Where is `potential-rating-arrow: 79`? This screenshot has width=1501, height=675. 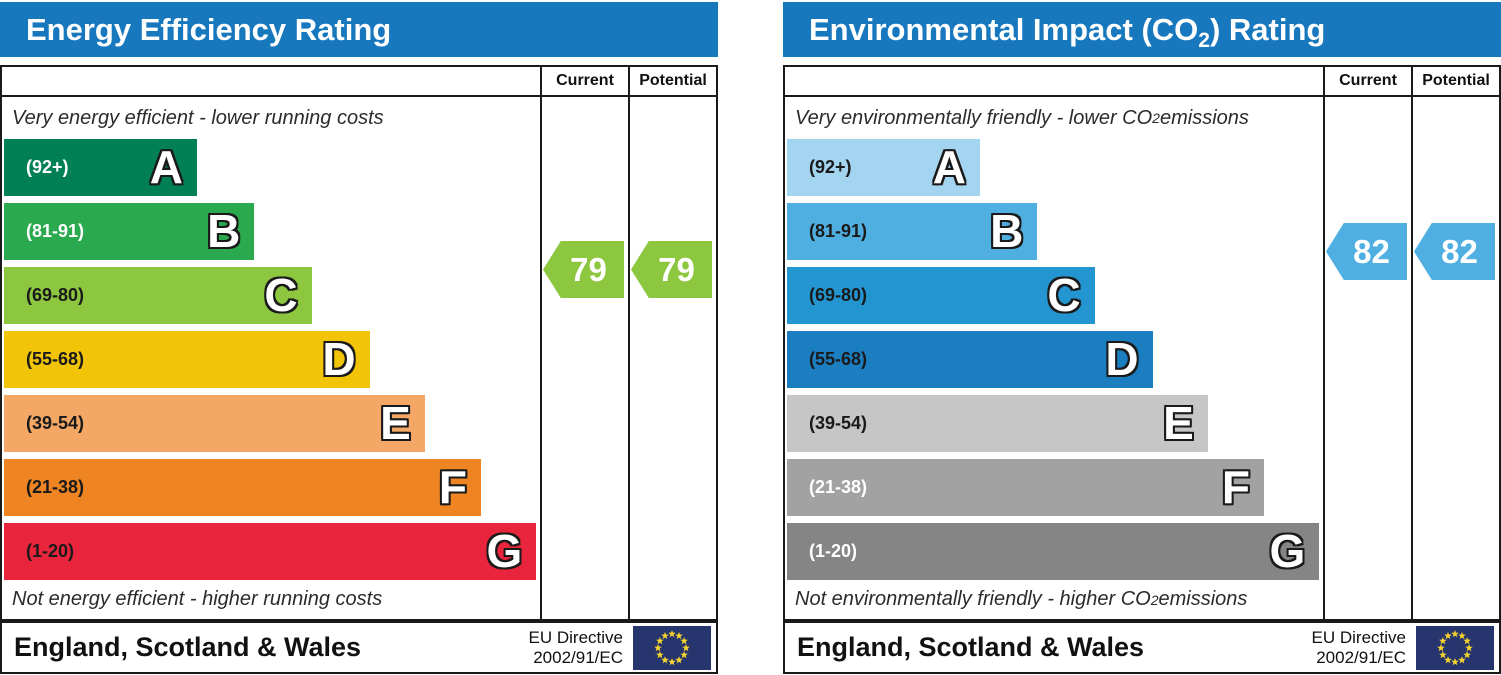
potential-rating-arrow: 79 is located at coordinates (671, 269).